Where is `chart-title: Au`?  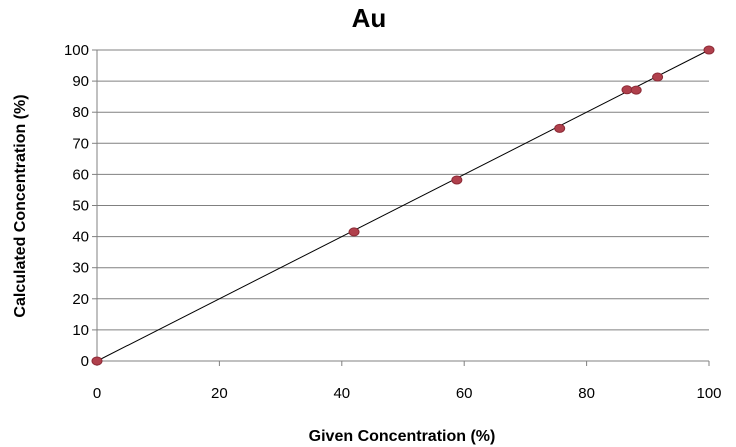 chart-title: Au is located at coordinates (369, 18).